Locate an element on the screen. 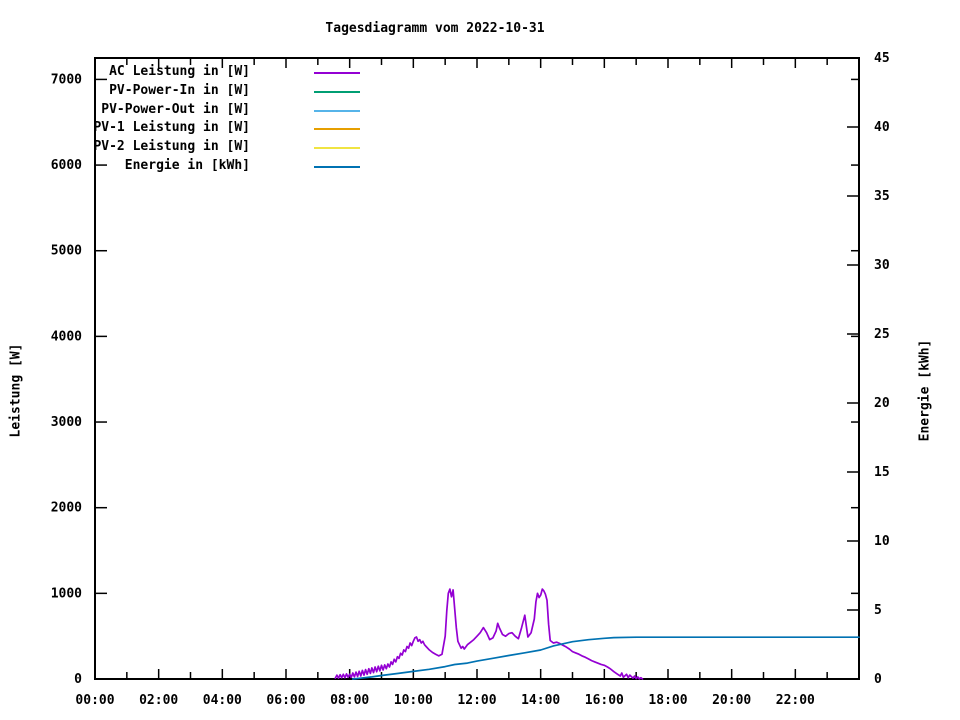 The height and width of the screenshot is (720, 960). legend-item: PV-Power-In in [W] is located at coordinates (190, 92).